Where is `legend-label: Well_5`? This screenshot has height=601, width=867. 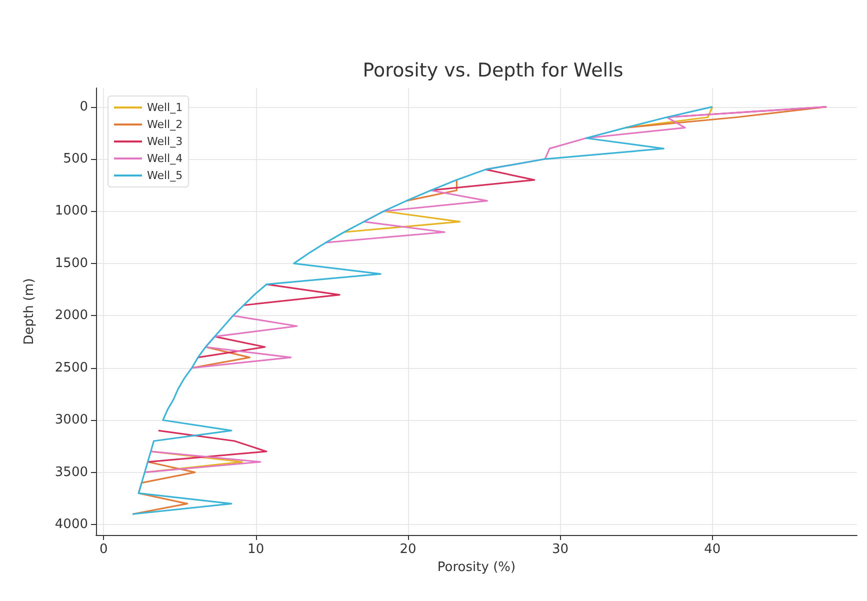 legend-label: Well_5 is located at coordinates (165, 175).